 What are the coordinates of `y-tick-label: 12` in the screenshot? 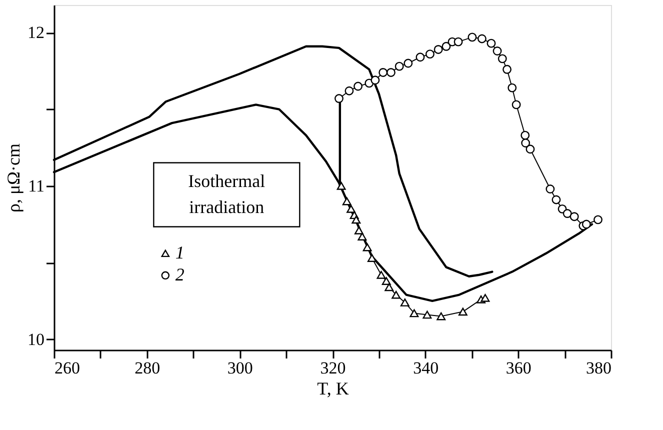 It's located at (36, 32).